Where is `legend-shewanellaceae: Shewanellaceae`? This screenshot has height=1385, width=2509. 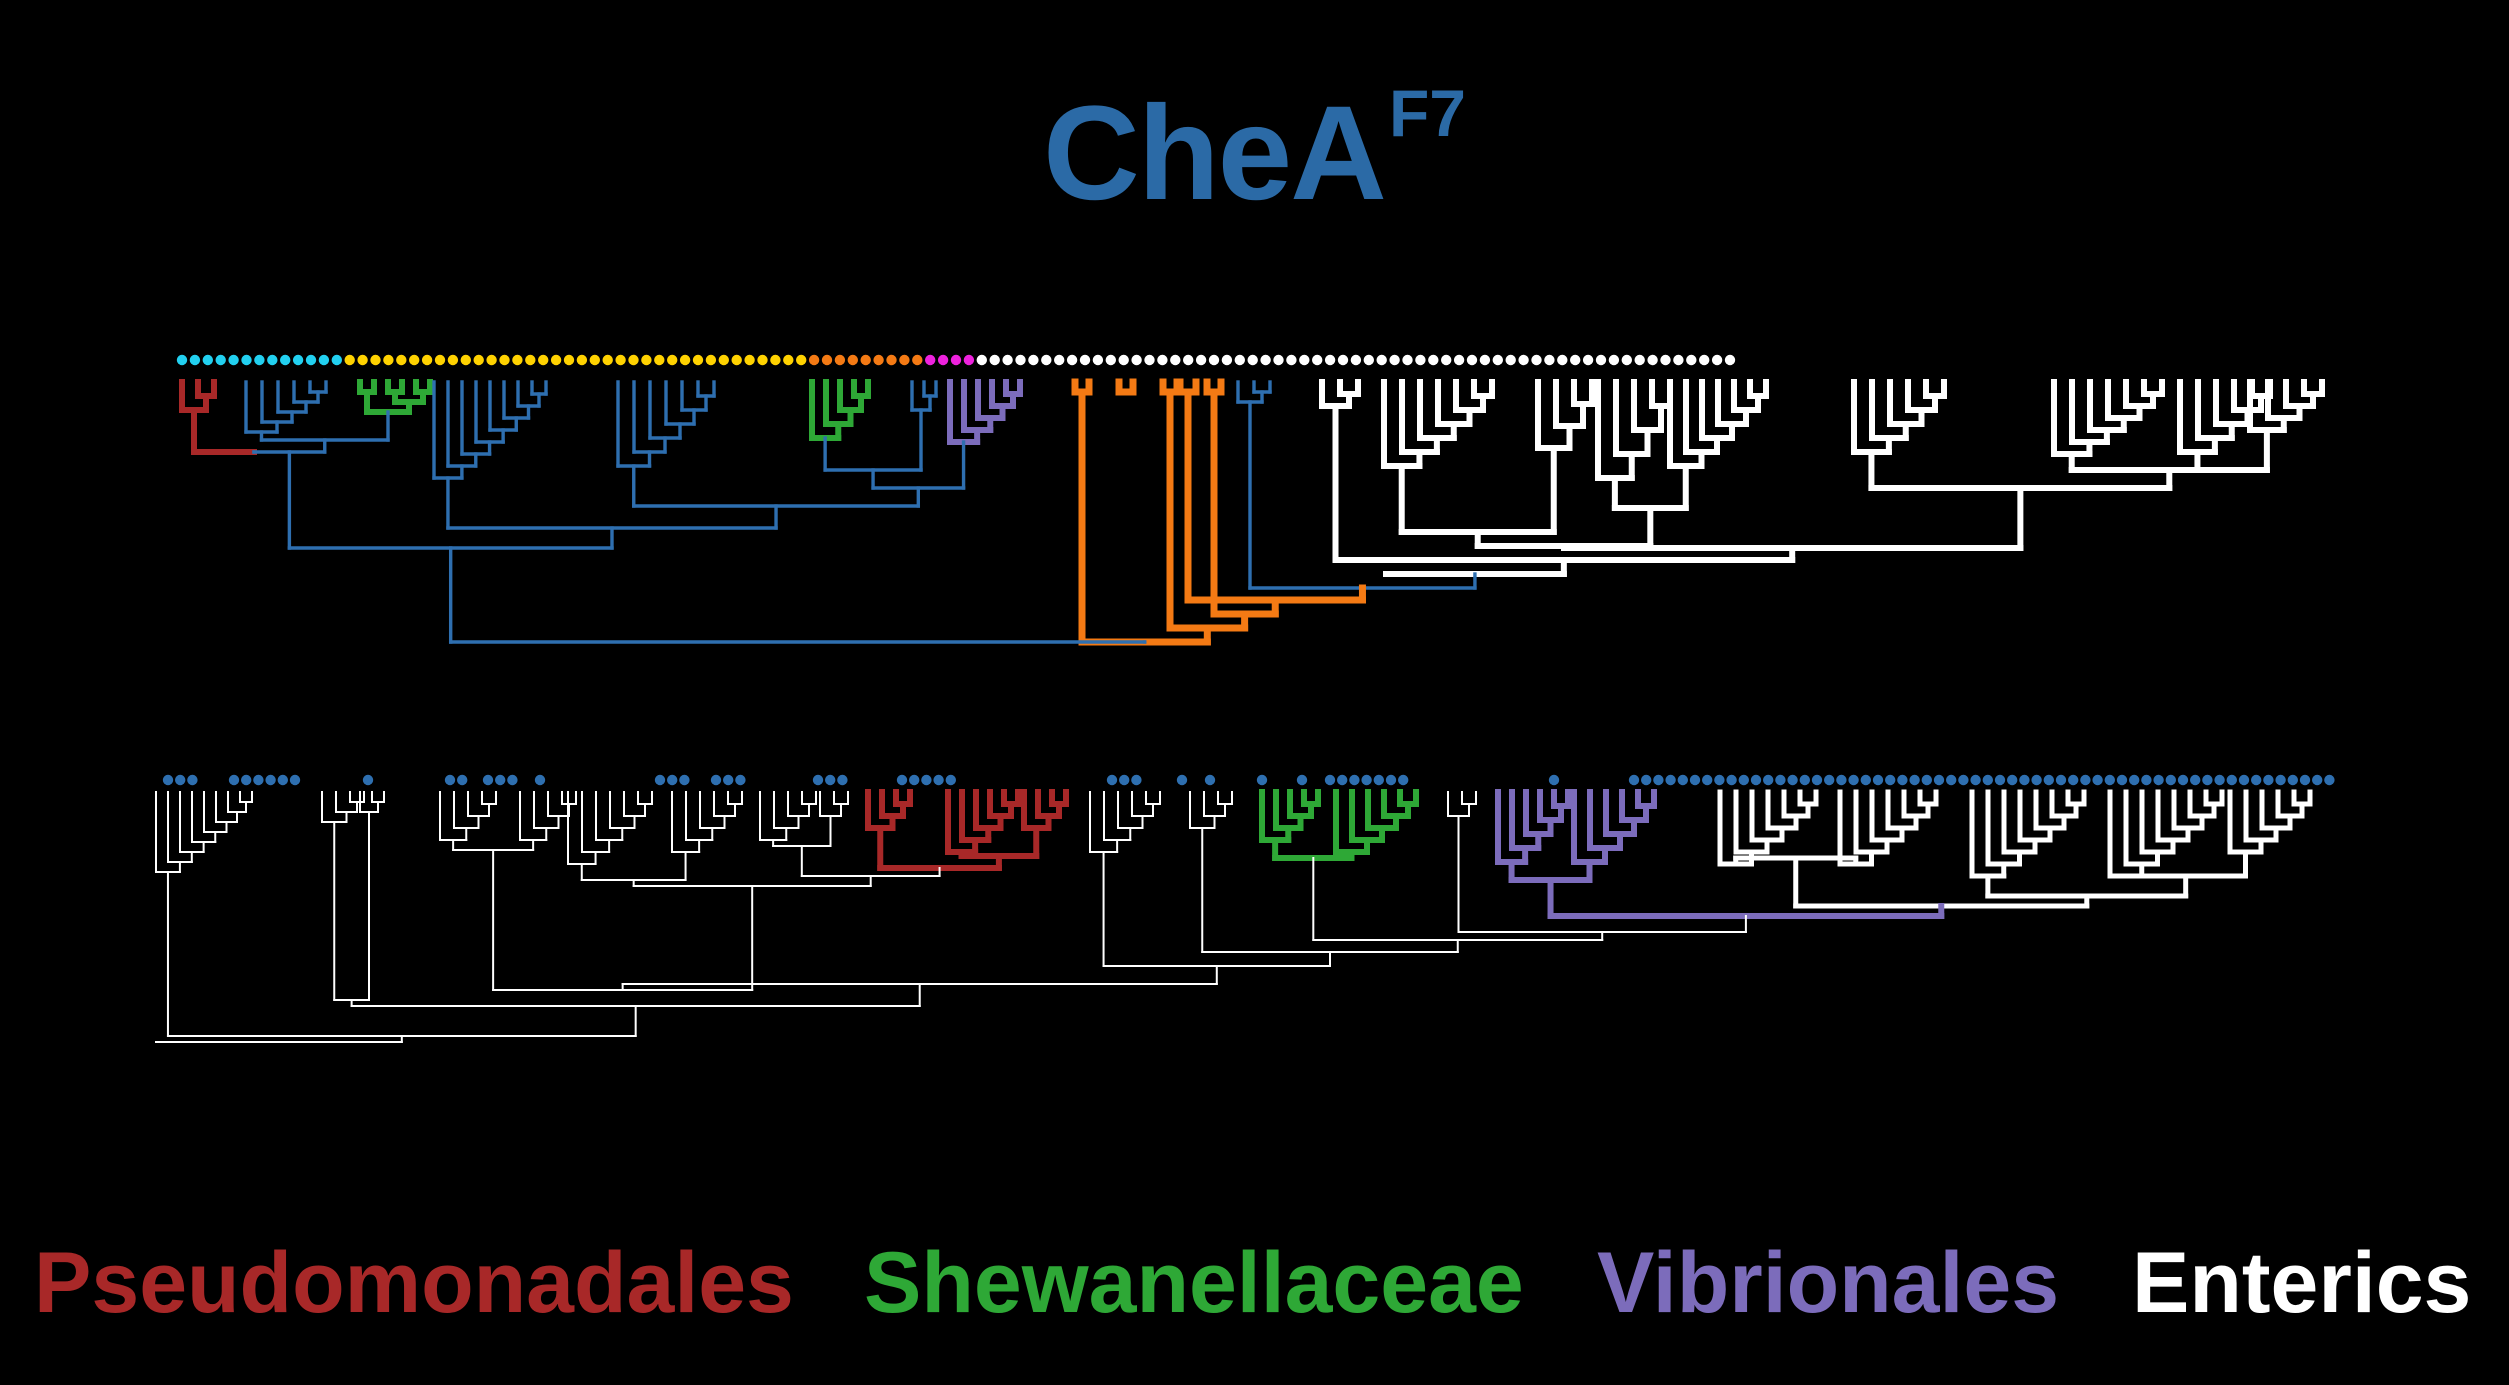
legend-shewanellaceae: Shewanellaceae is located at coordinates (1194, 1283).